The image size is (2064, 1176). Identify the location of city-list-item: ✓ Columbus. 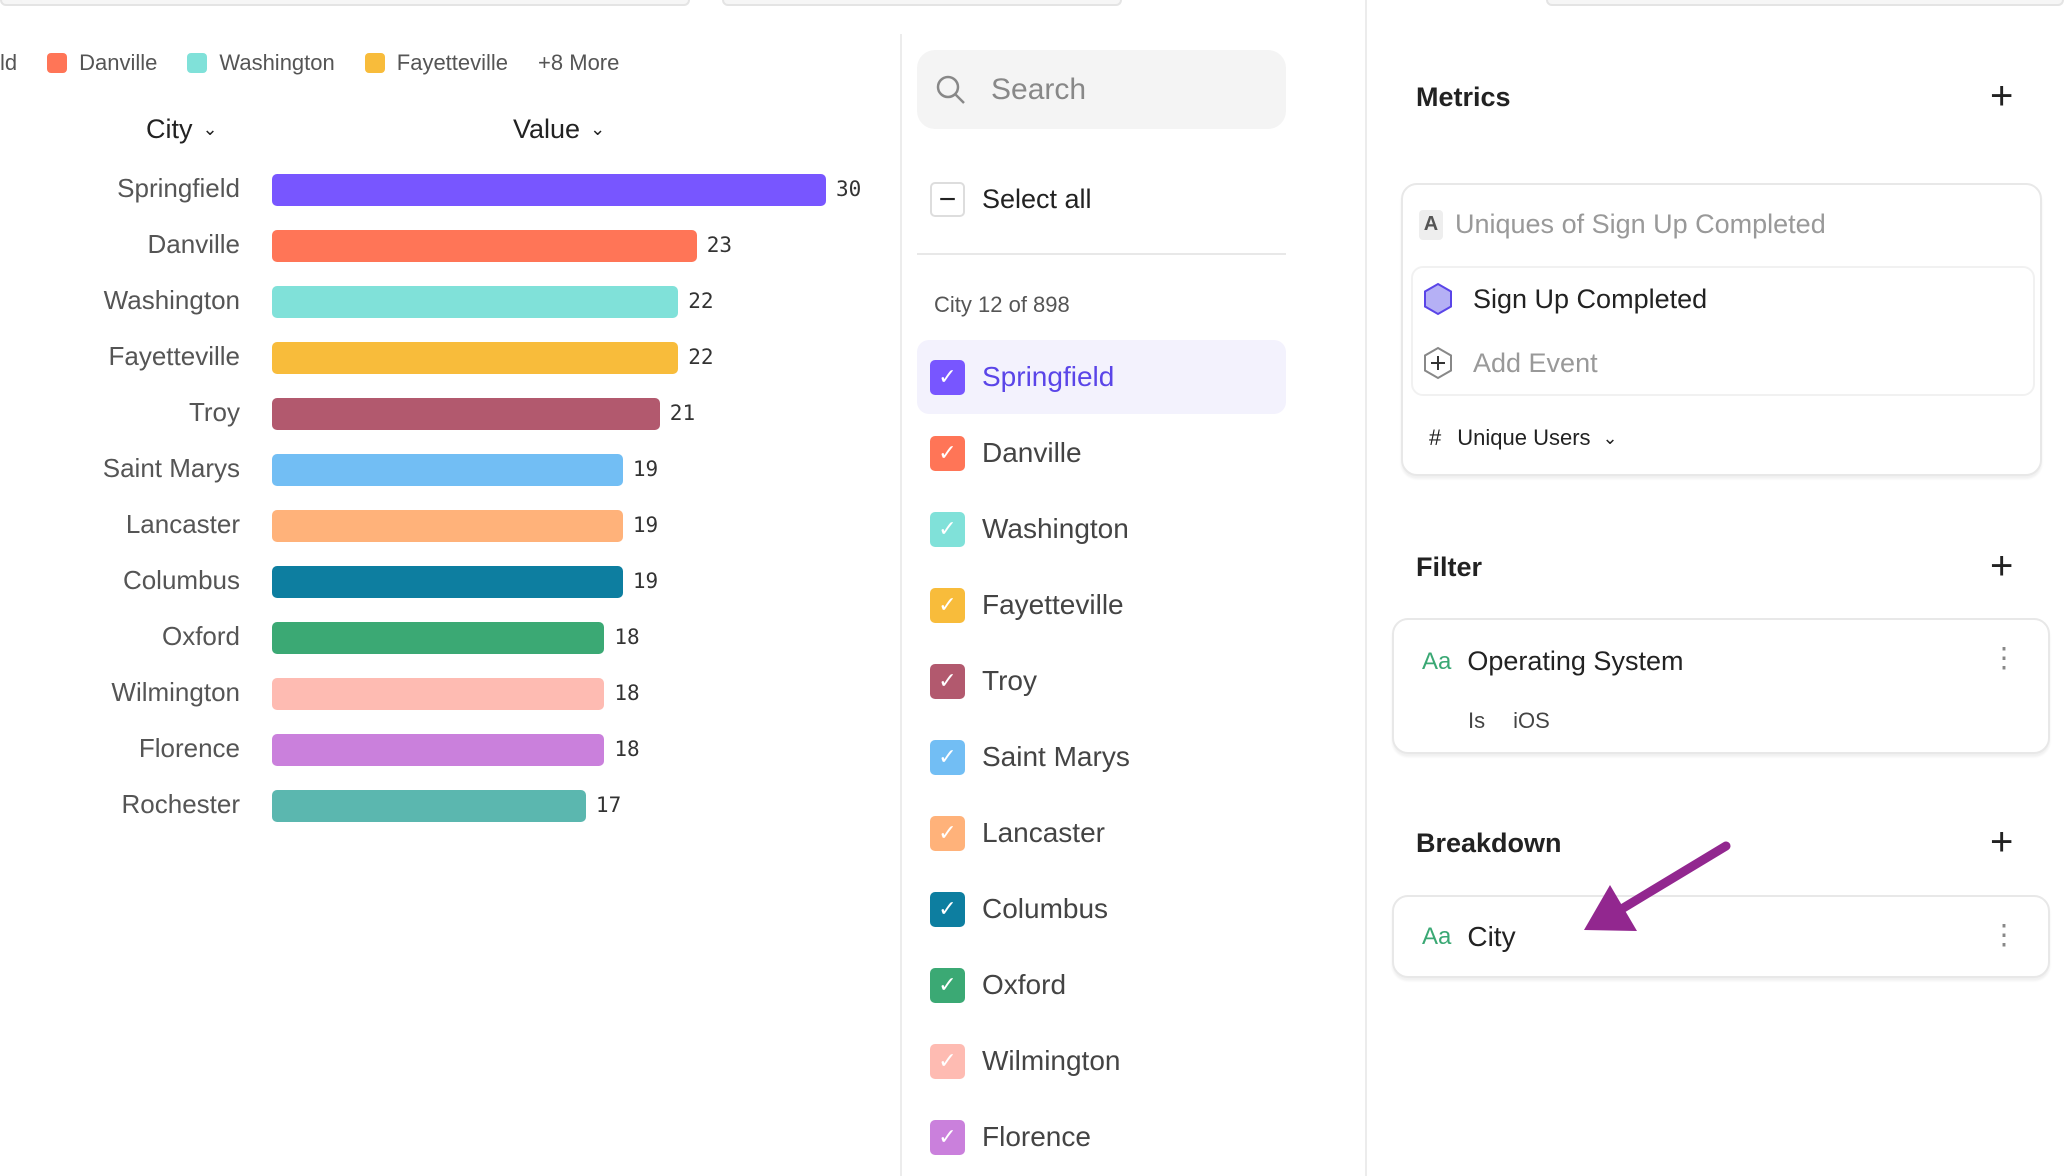
(1101, 909).